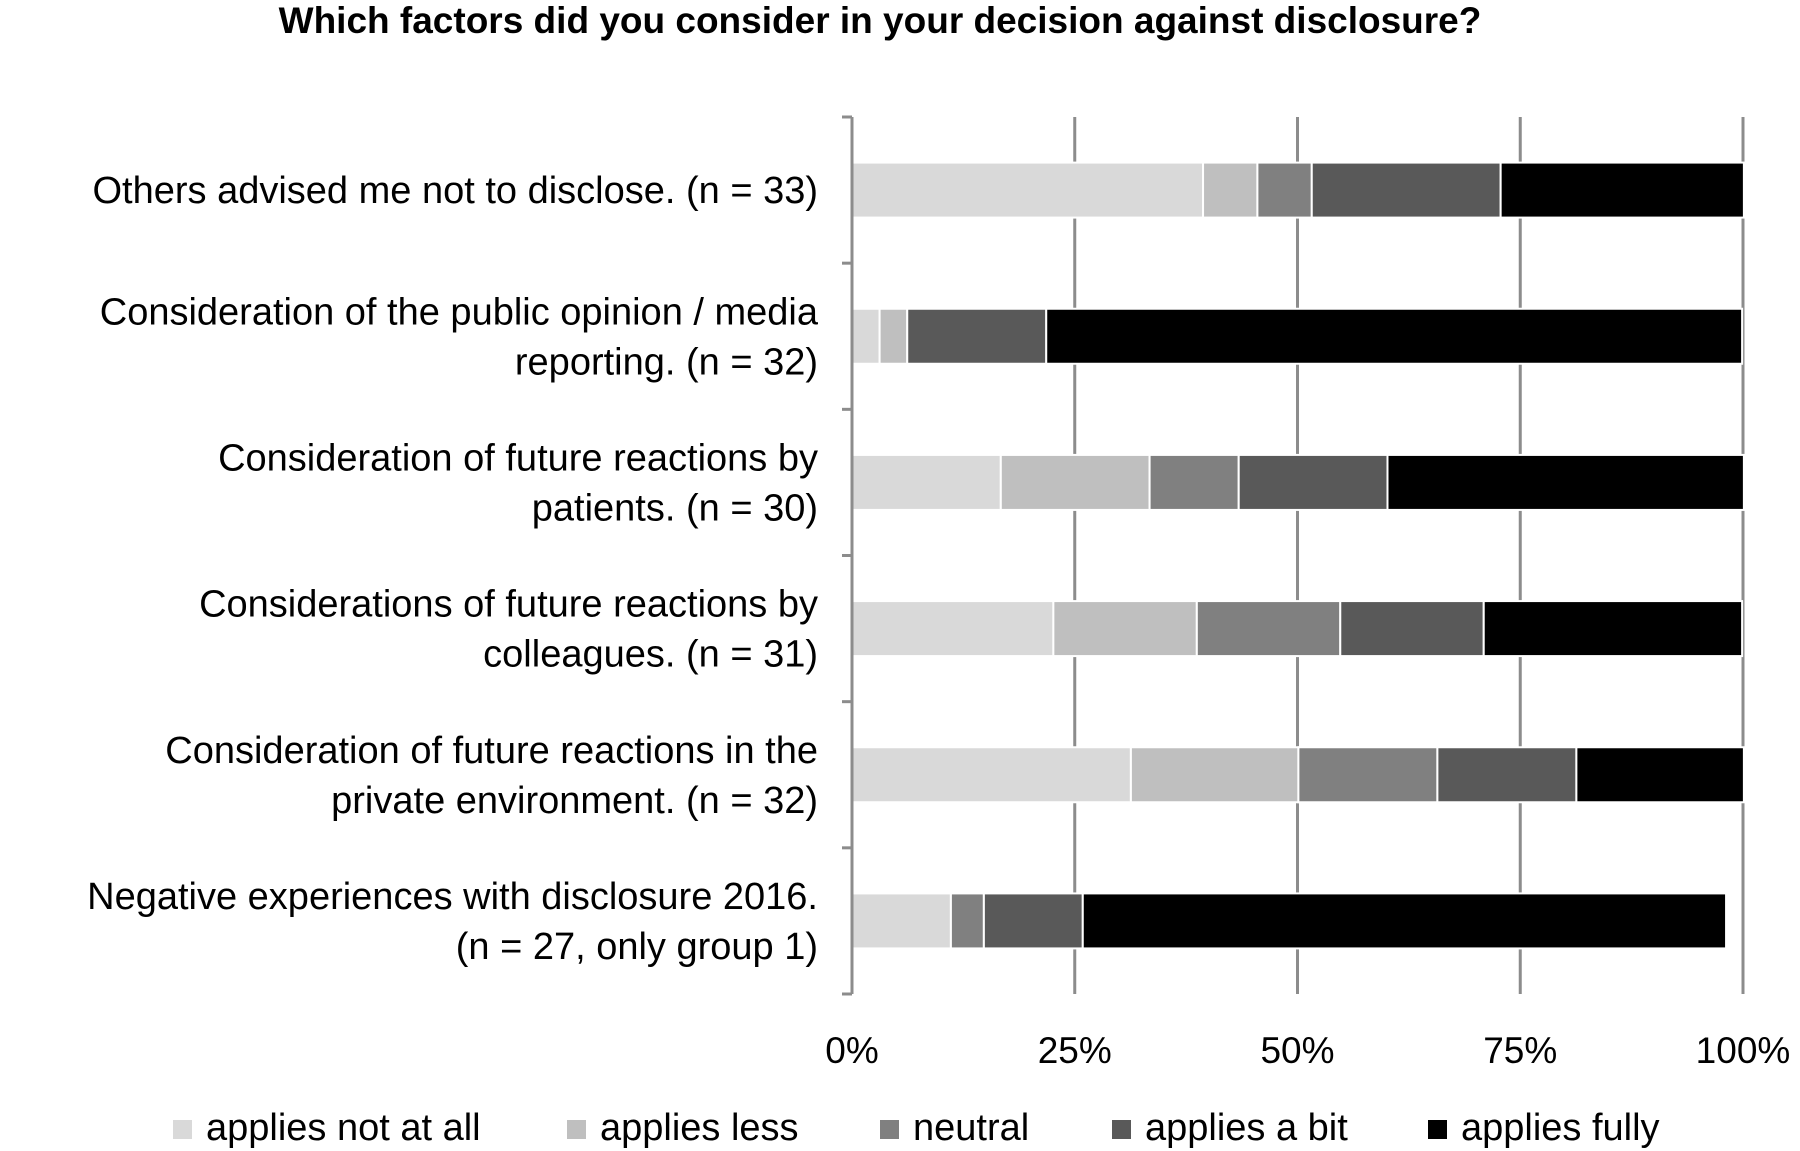 The width and height of the screenshot is (1800, 1151). I want to click on x-tick-label: 0%, so click(851, 1050).